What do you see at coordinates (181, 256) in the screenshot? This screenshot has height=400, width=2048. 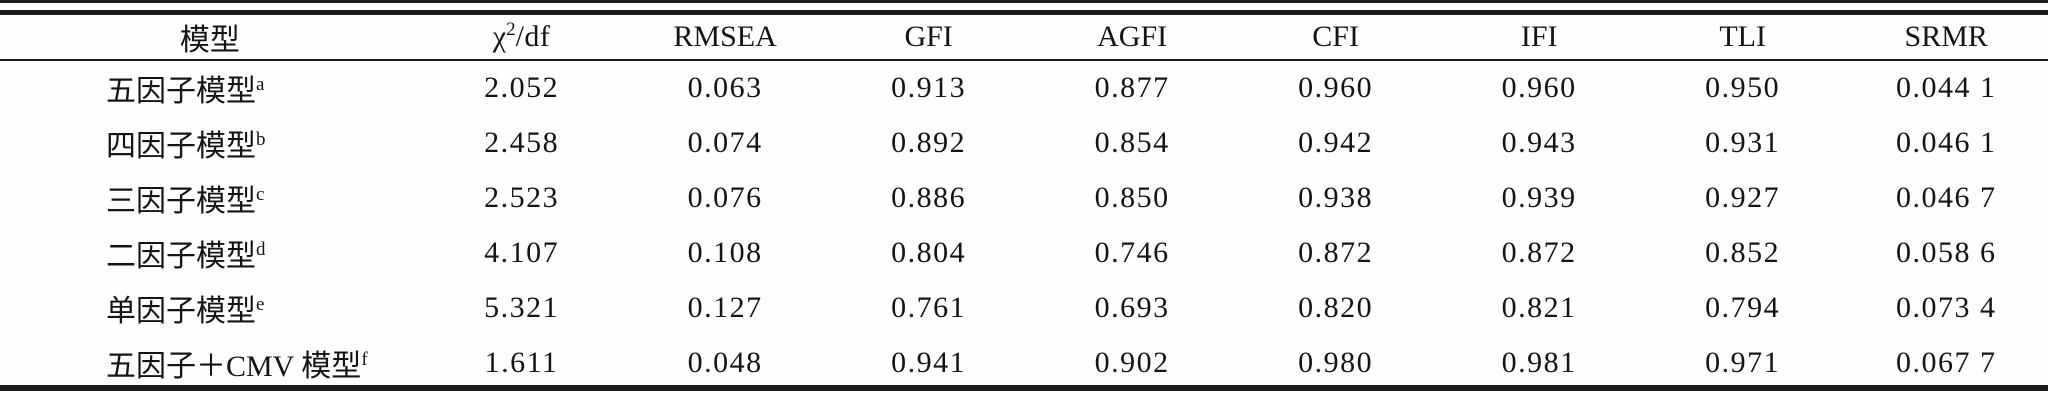 I see `model-name-text: 二因子模型` at bounding box center [181, 256].